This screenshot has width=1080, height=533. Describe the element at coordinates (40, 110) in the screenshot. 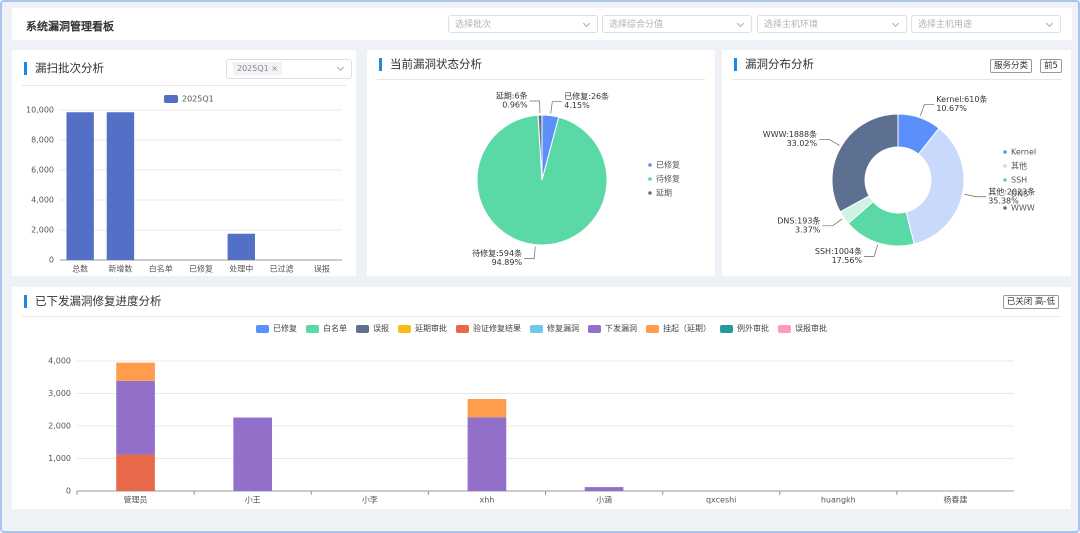

I see `y-tick-label: 10,000` at that location.